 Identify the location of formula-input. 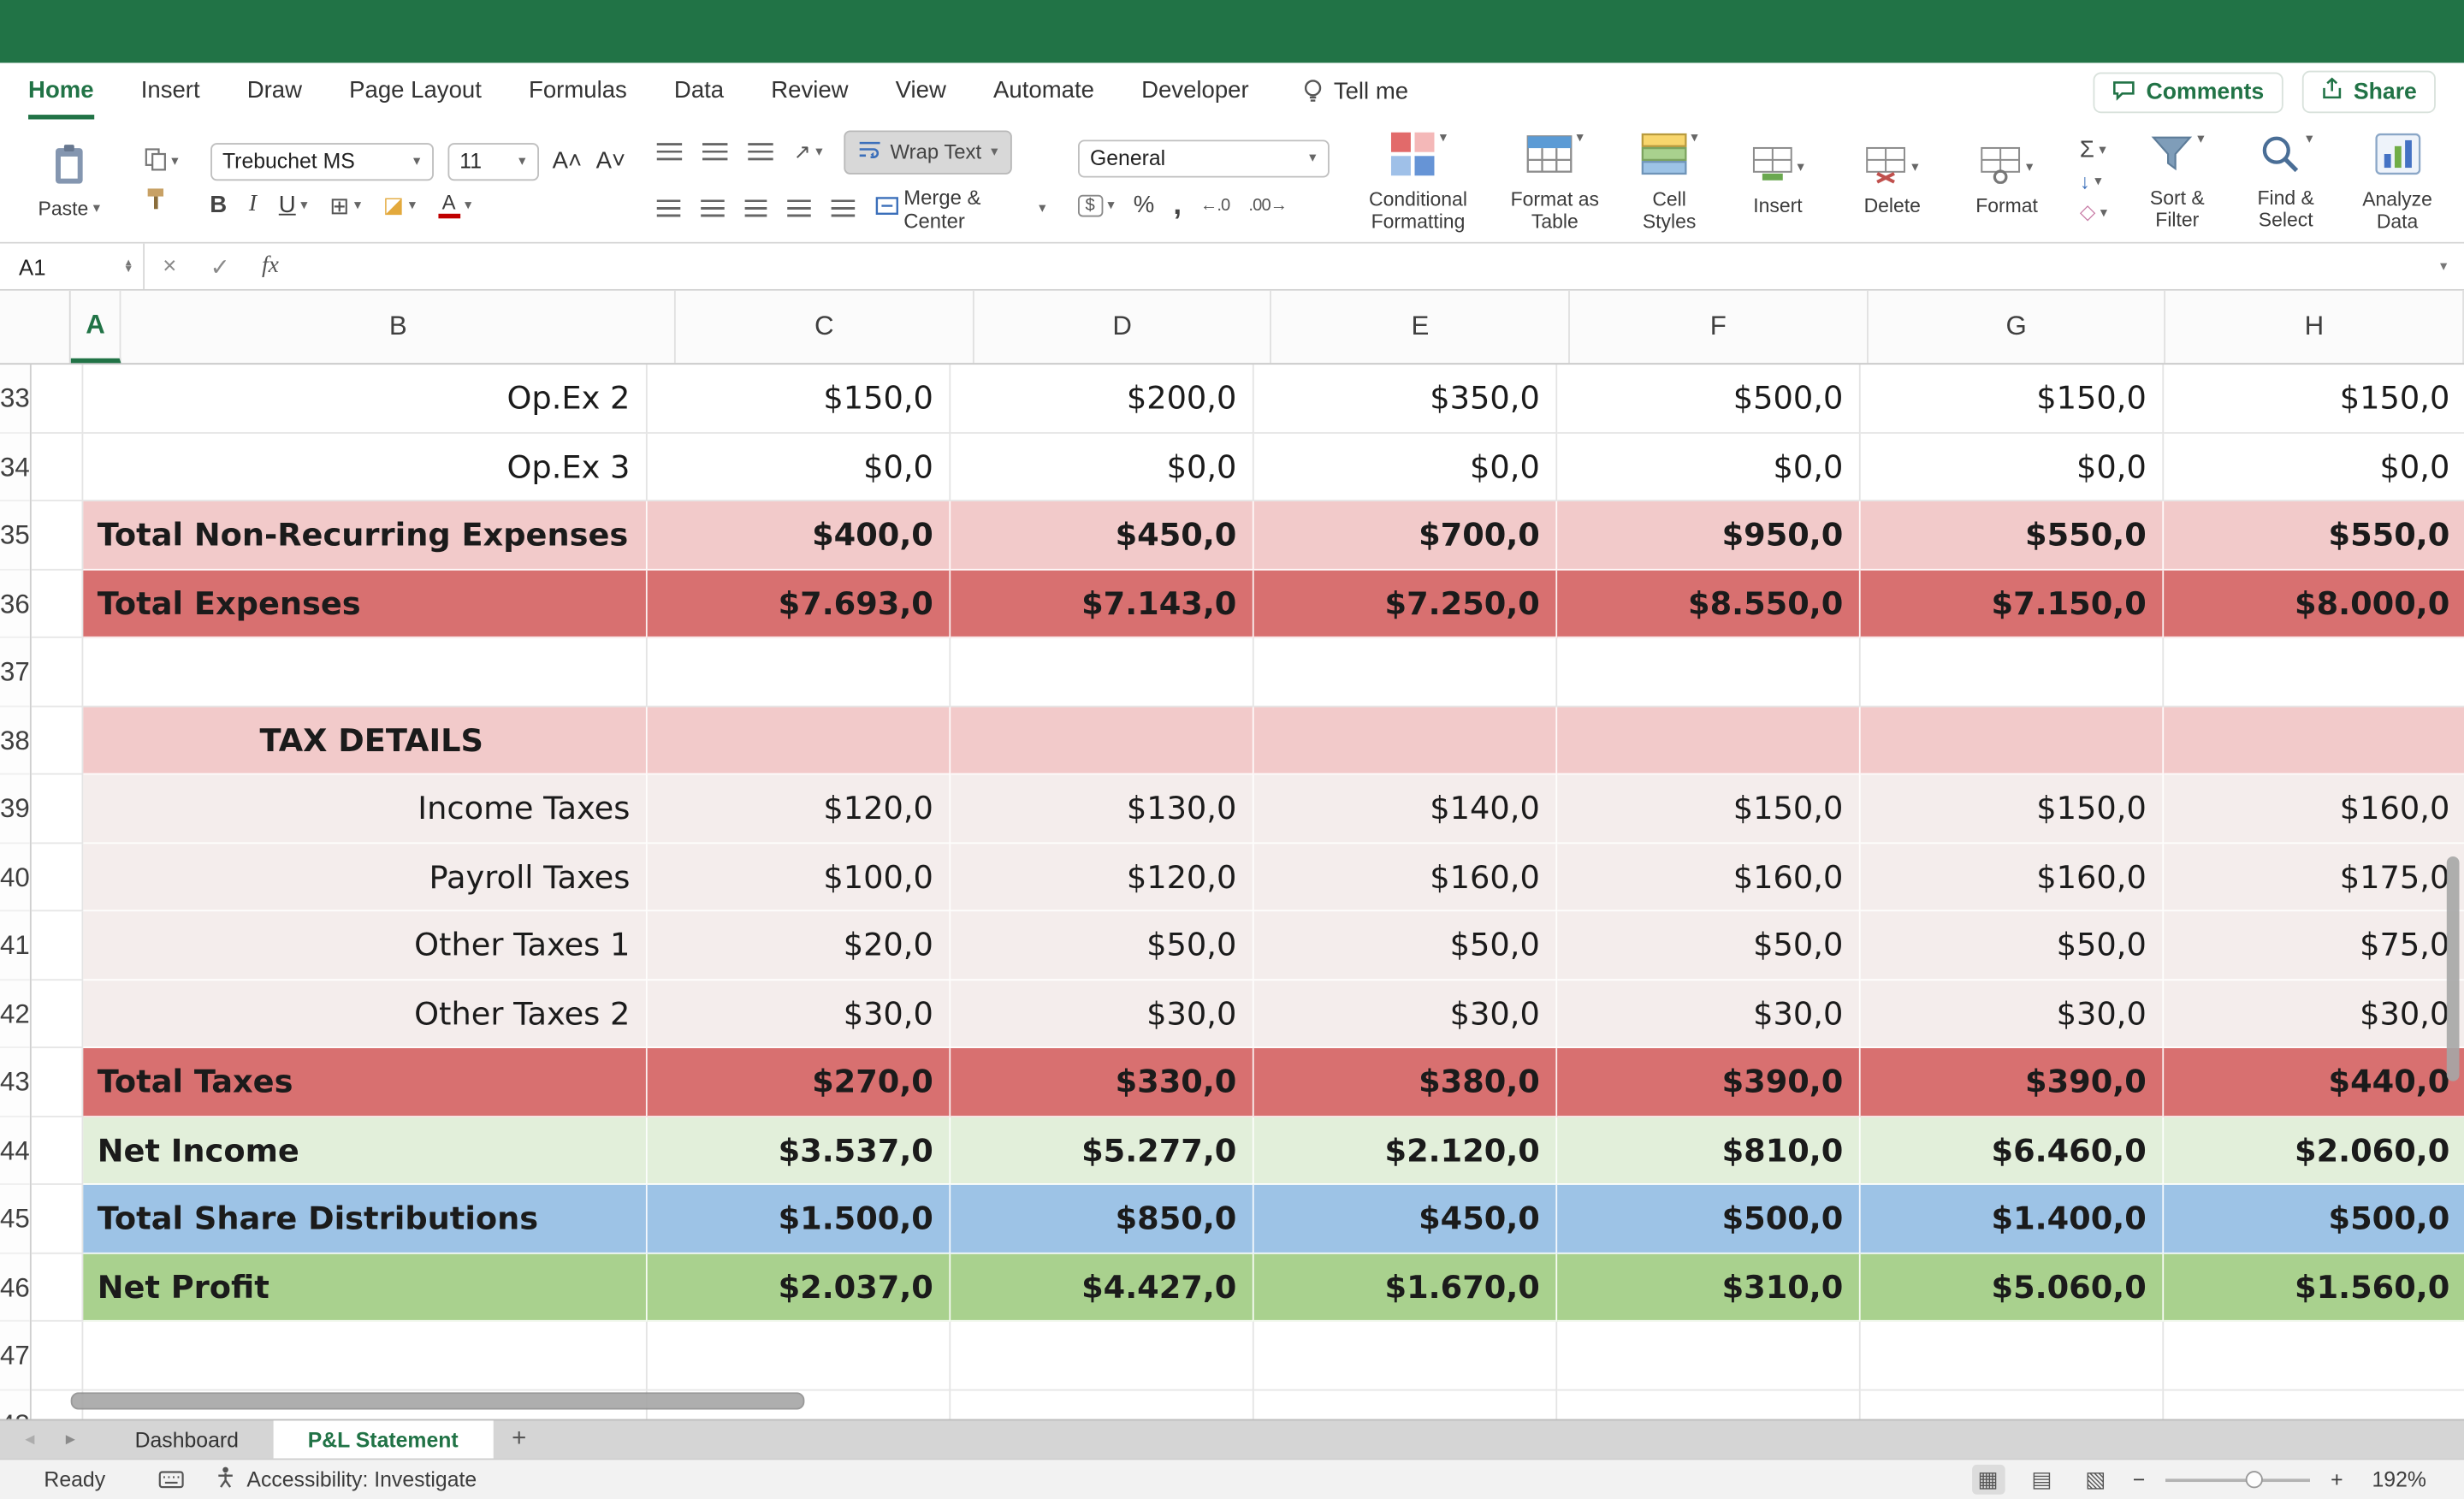
(1359, 266).